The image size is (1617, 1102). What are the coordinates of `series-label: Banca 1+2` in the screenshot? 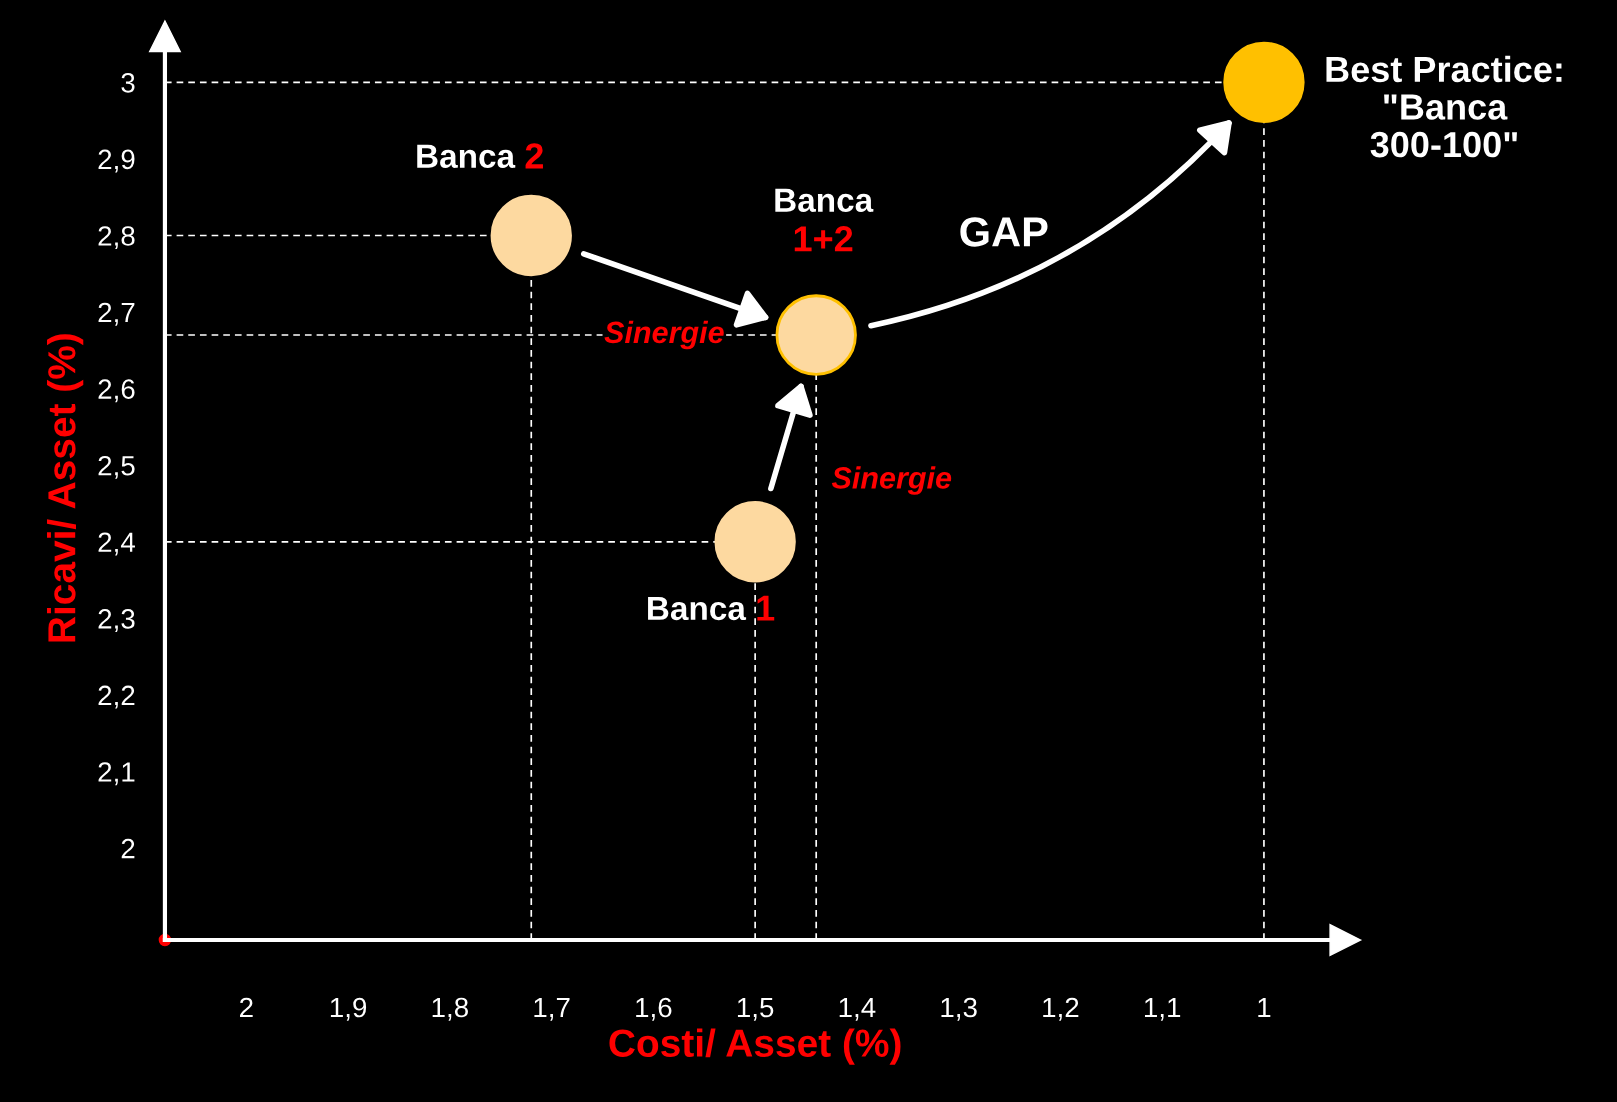 It's located at (824, 220).